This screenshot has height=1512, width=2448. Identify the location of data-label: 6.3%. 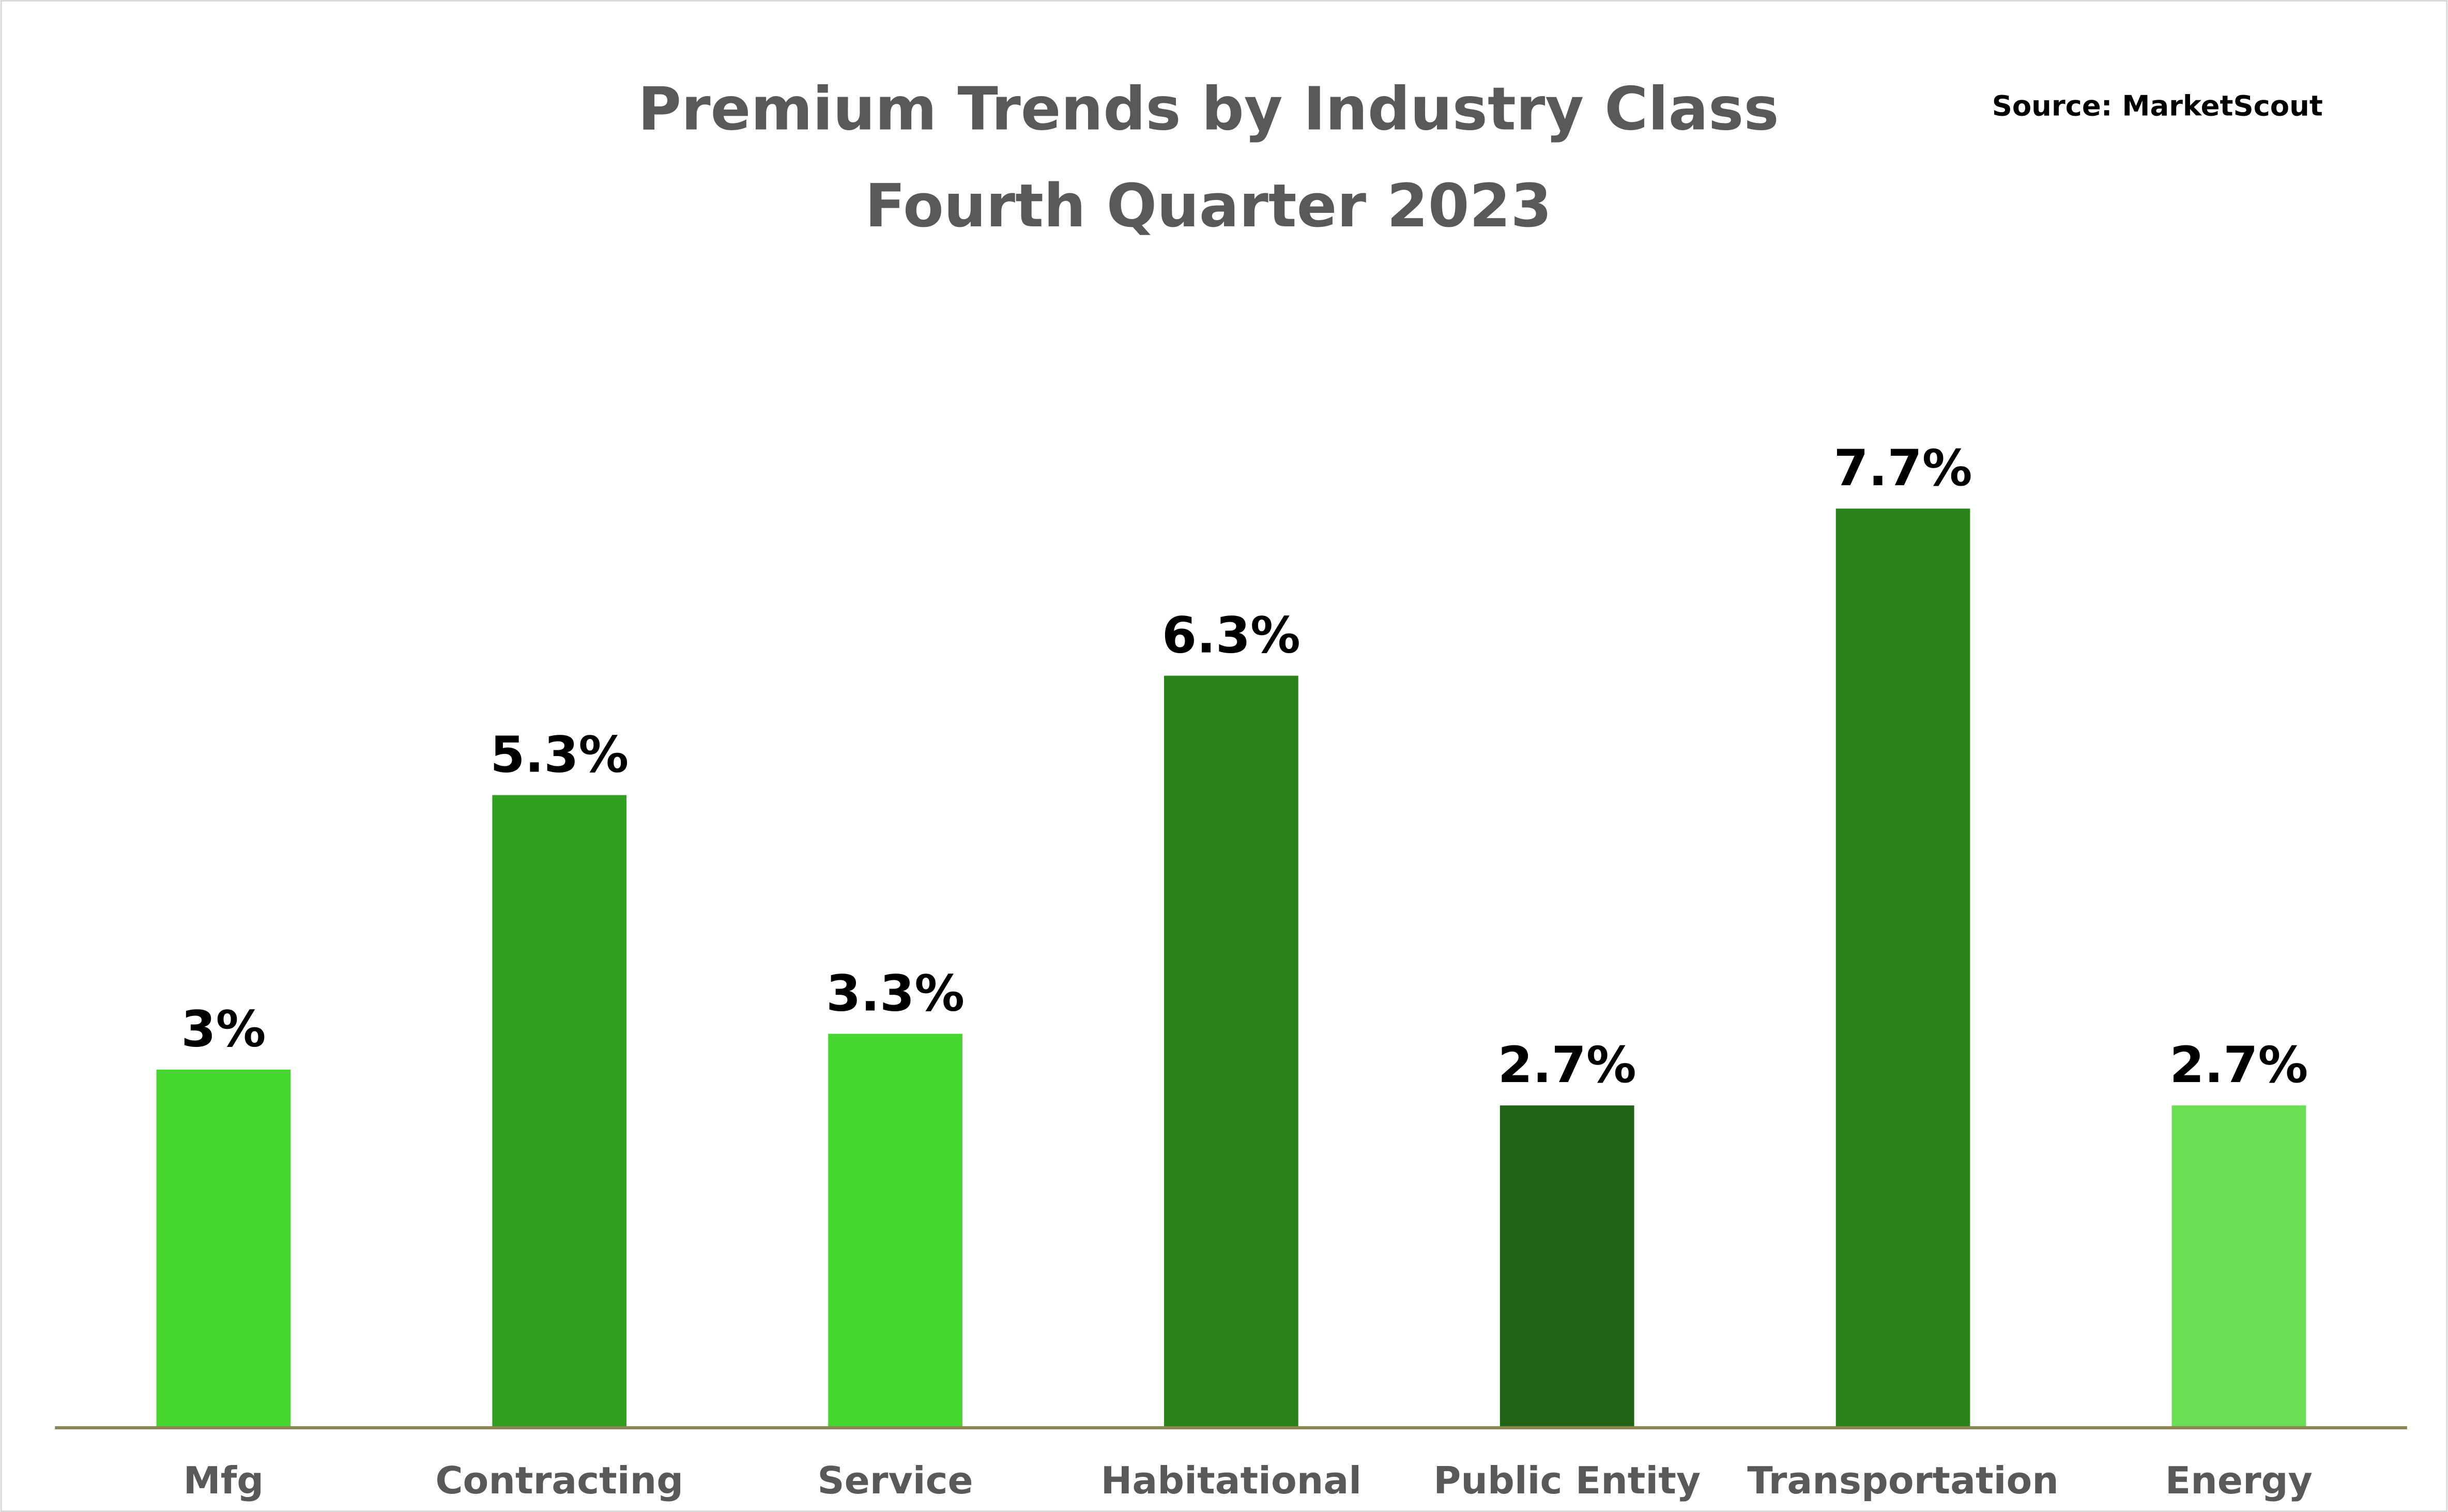
(1231, 635).